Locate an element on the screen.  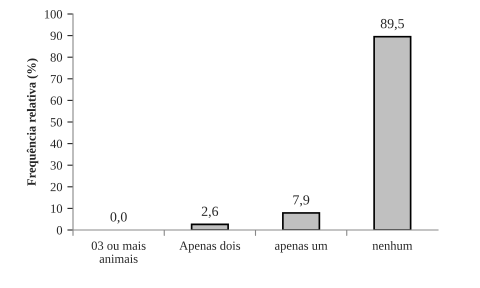
y-tick-label: 10 is located at coordinates (56, 208).